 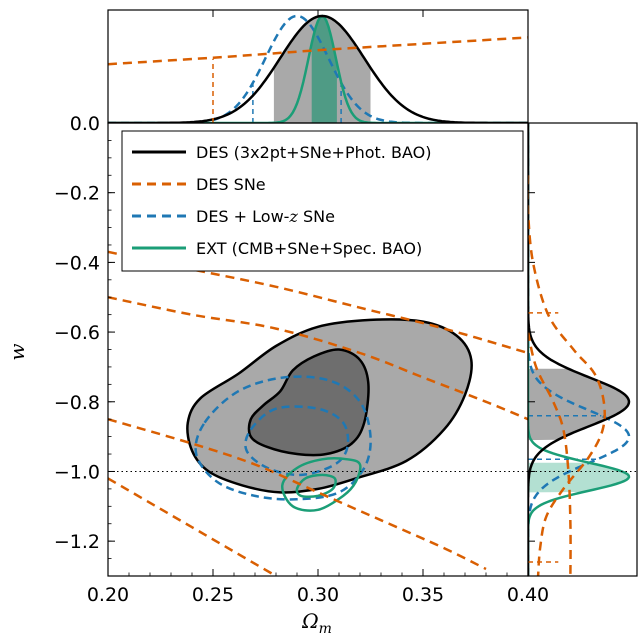 I want to click on y-tick-label: −0.6, so click(x=77, y=333).